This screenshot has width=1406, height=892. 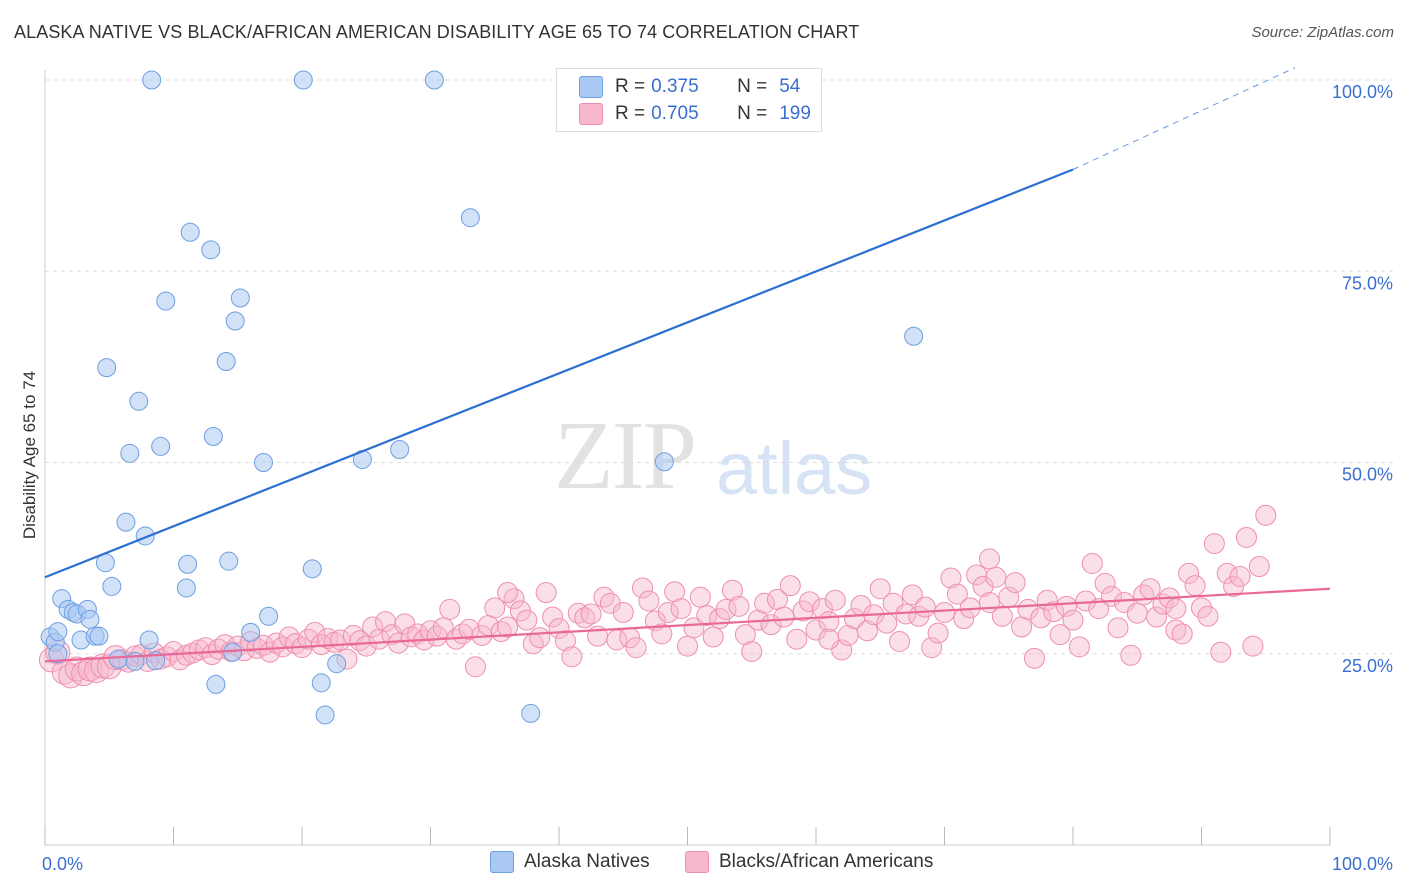 What do you see at coordinates (790, 86) in the screenshot?
I see `legend-n-value: 54` at bounding box center [790, 86].